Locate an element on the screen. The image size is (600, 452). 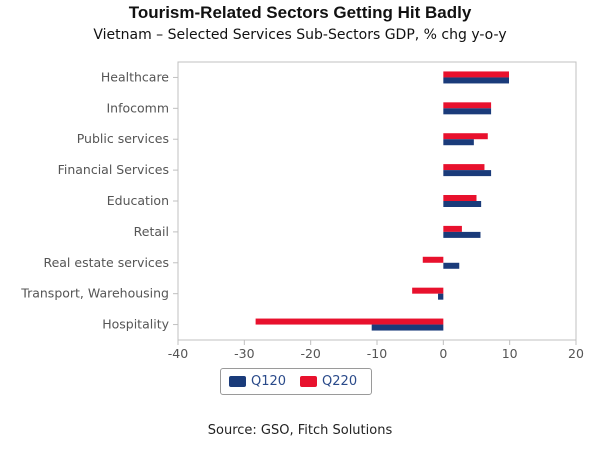
source-note: Source: GSO, Fitch Solutions is located at coordinates (300, 430).